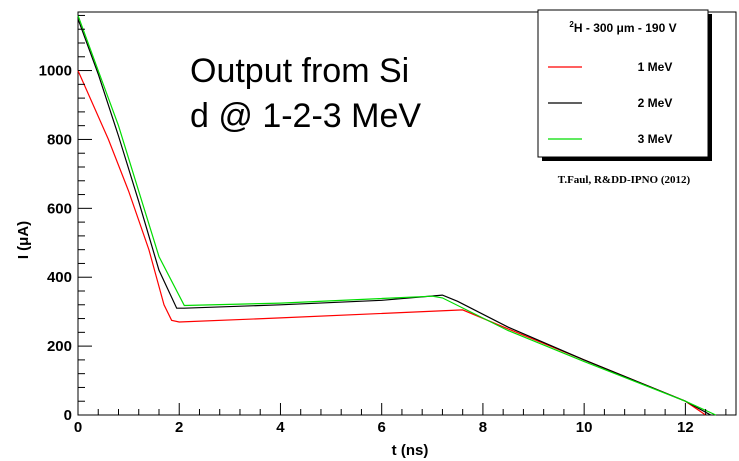 This screenshot has height=461, width=739. I want to click on x-tick-label: 6, so click(382, 427).